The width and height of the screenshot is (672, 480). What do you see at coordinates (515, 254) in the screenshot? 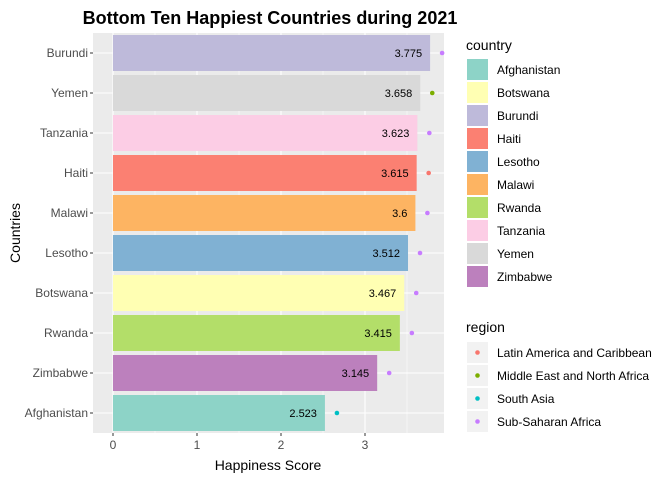
I see `country-legend-label: Yemen` at bounding box center [515, 254].